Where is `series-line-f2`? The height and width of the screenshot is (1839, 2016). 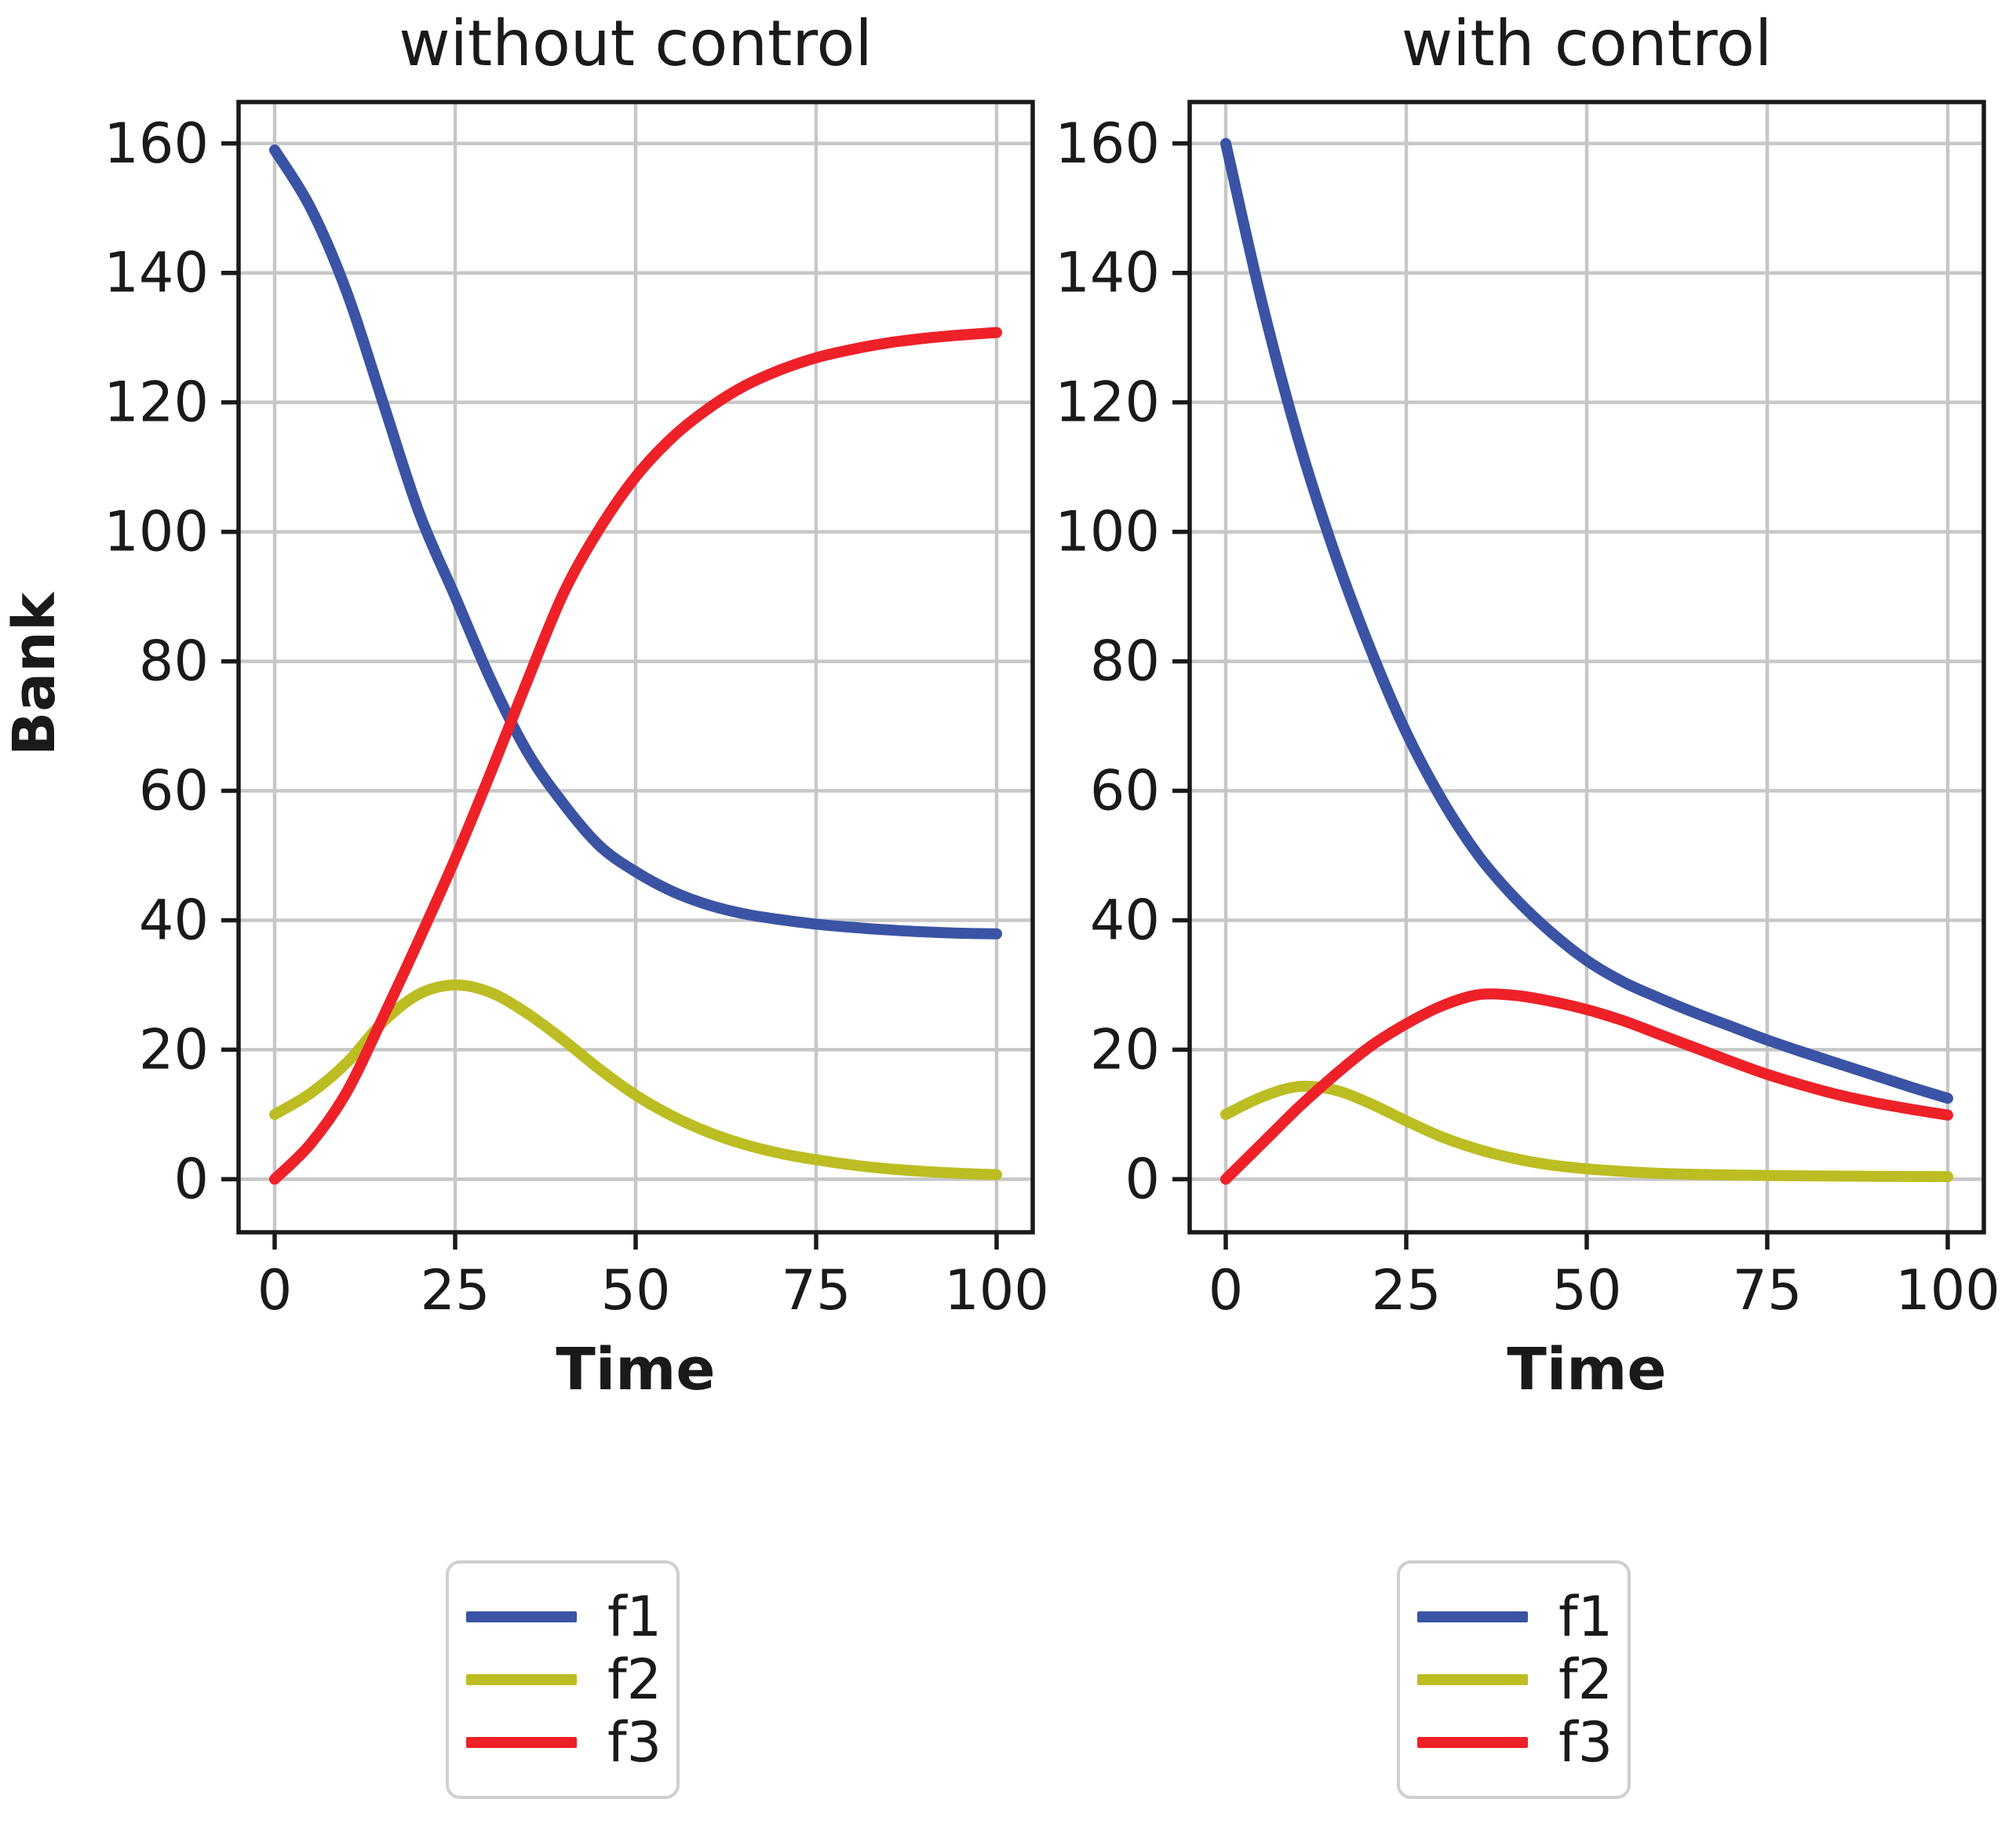 series-line-f2 is located at coordinates (1586, 1131).